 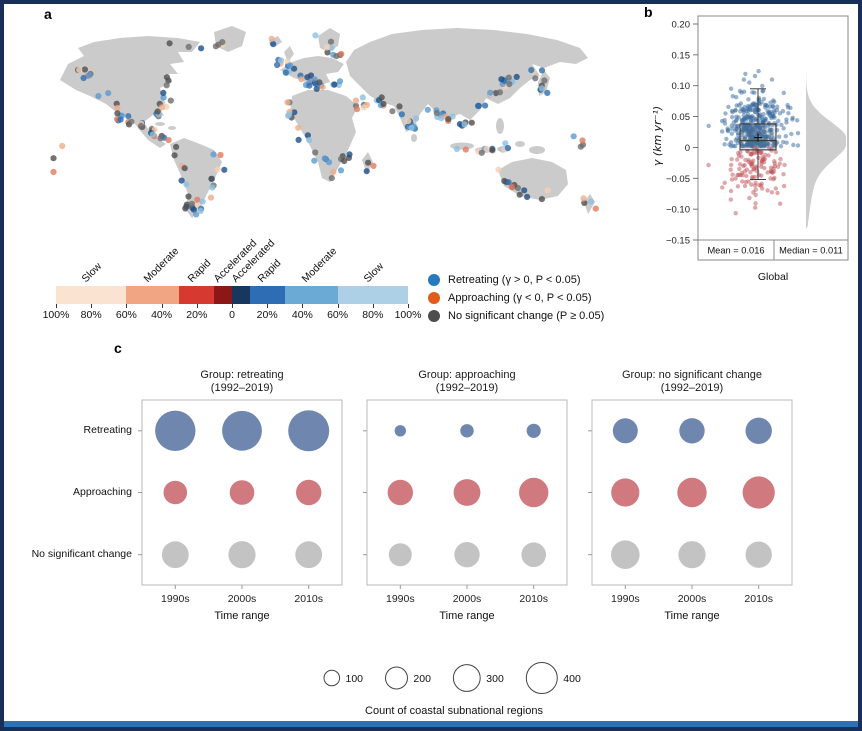 I want to click on x-axis-tick-label: 1990s, so click(x=400, y=599).